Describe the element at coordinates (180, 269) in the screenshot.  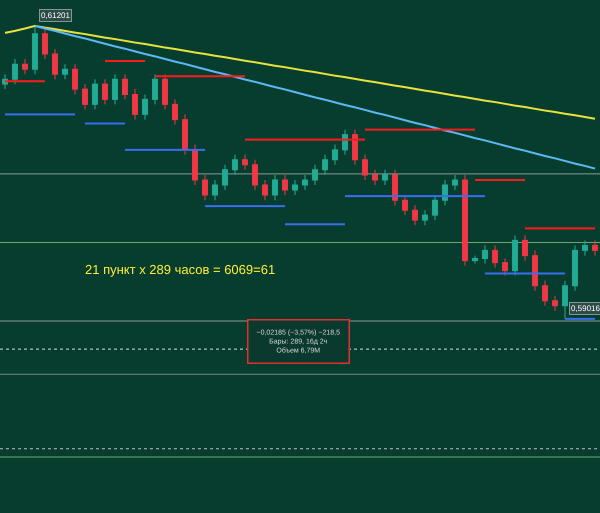
I see `annotation: 21 пункт x 289 часов = 6069=61` at that location.